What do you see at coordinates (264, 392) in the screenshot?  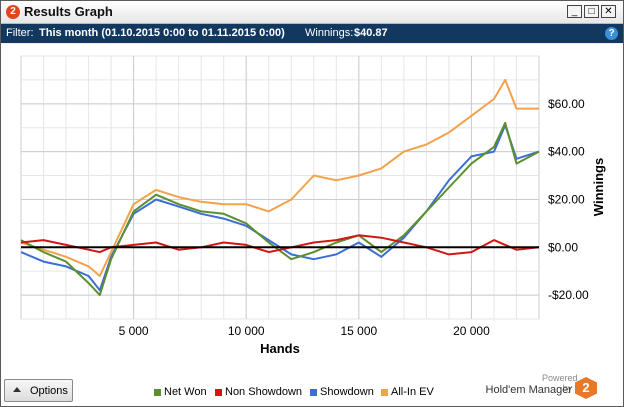 I see `legend-non-showdown: Non Showdown` at bounding box center [264, 392].